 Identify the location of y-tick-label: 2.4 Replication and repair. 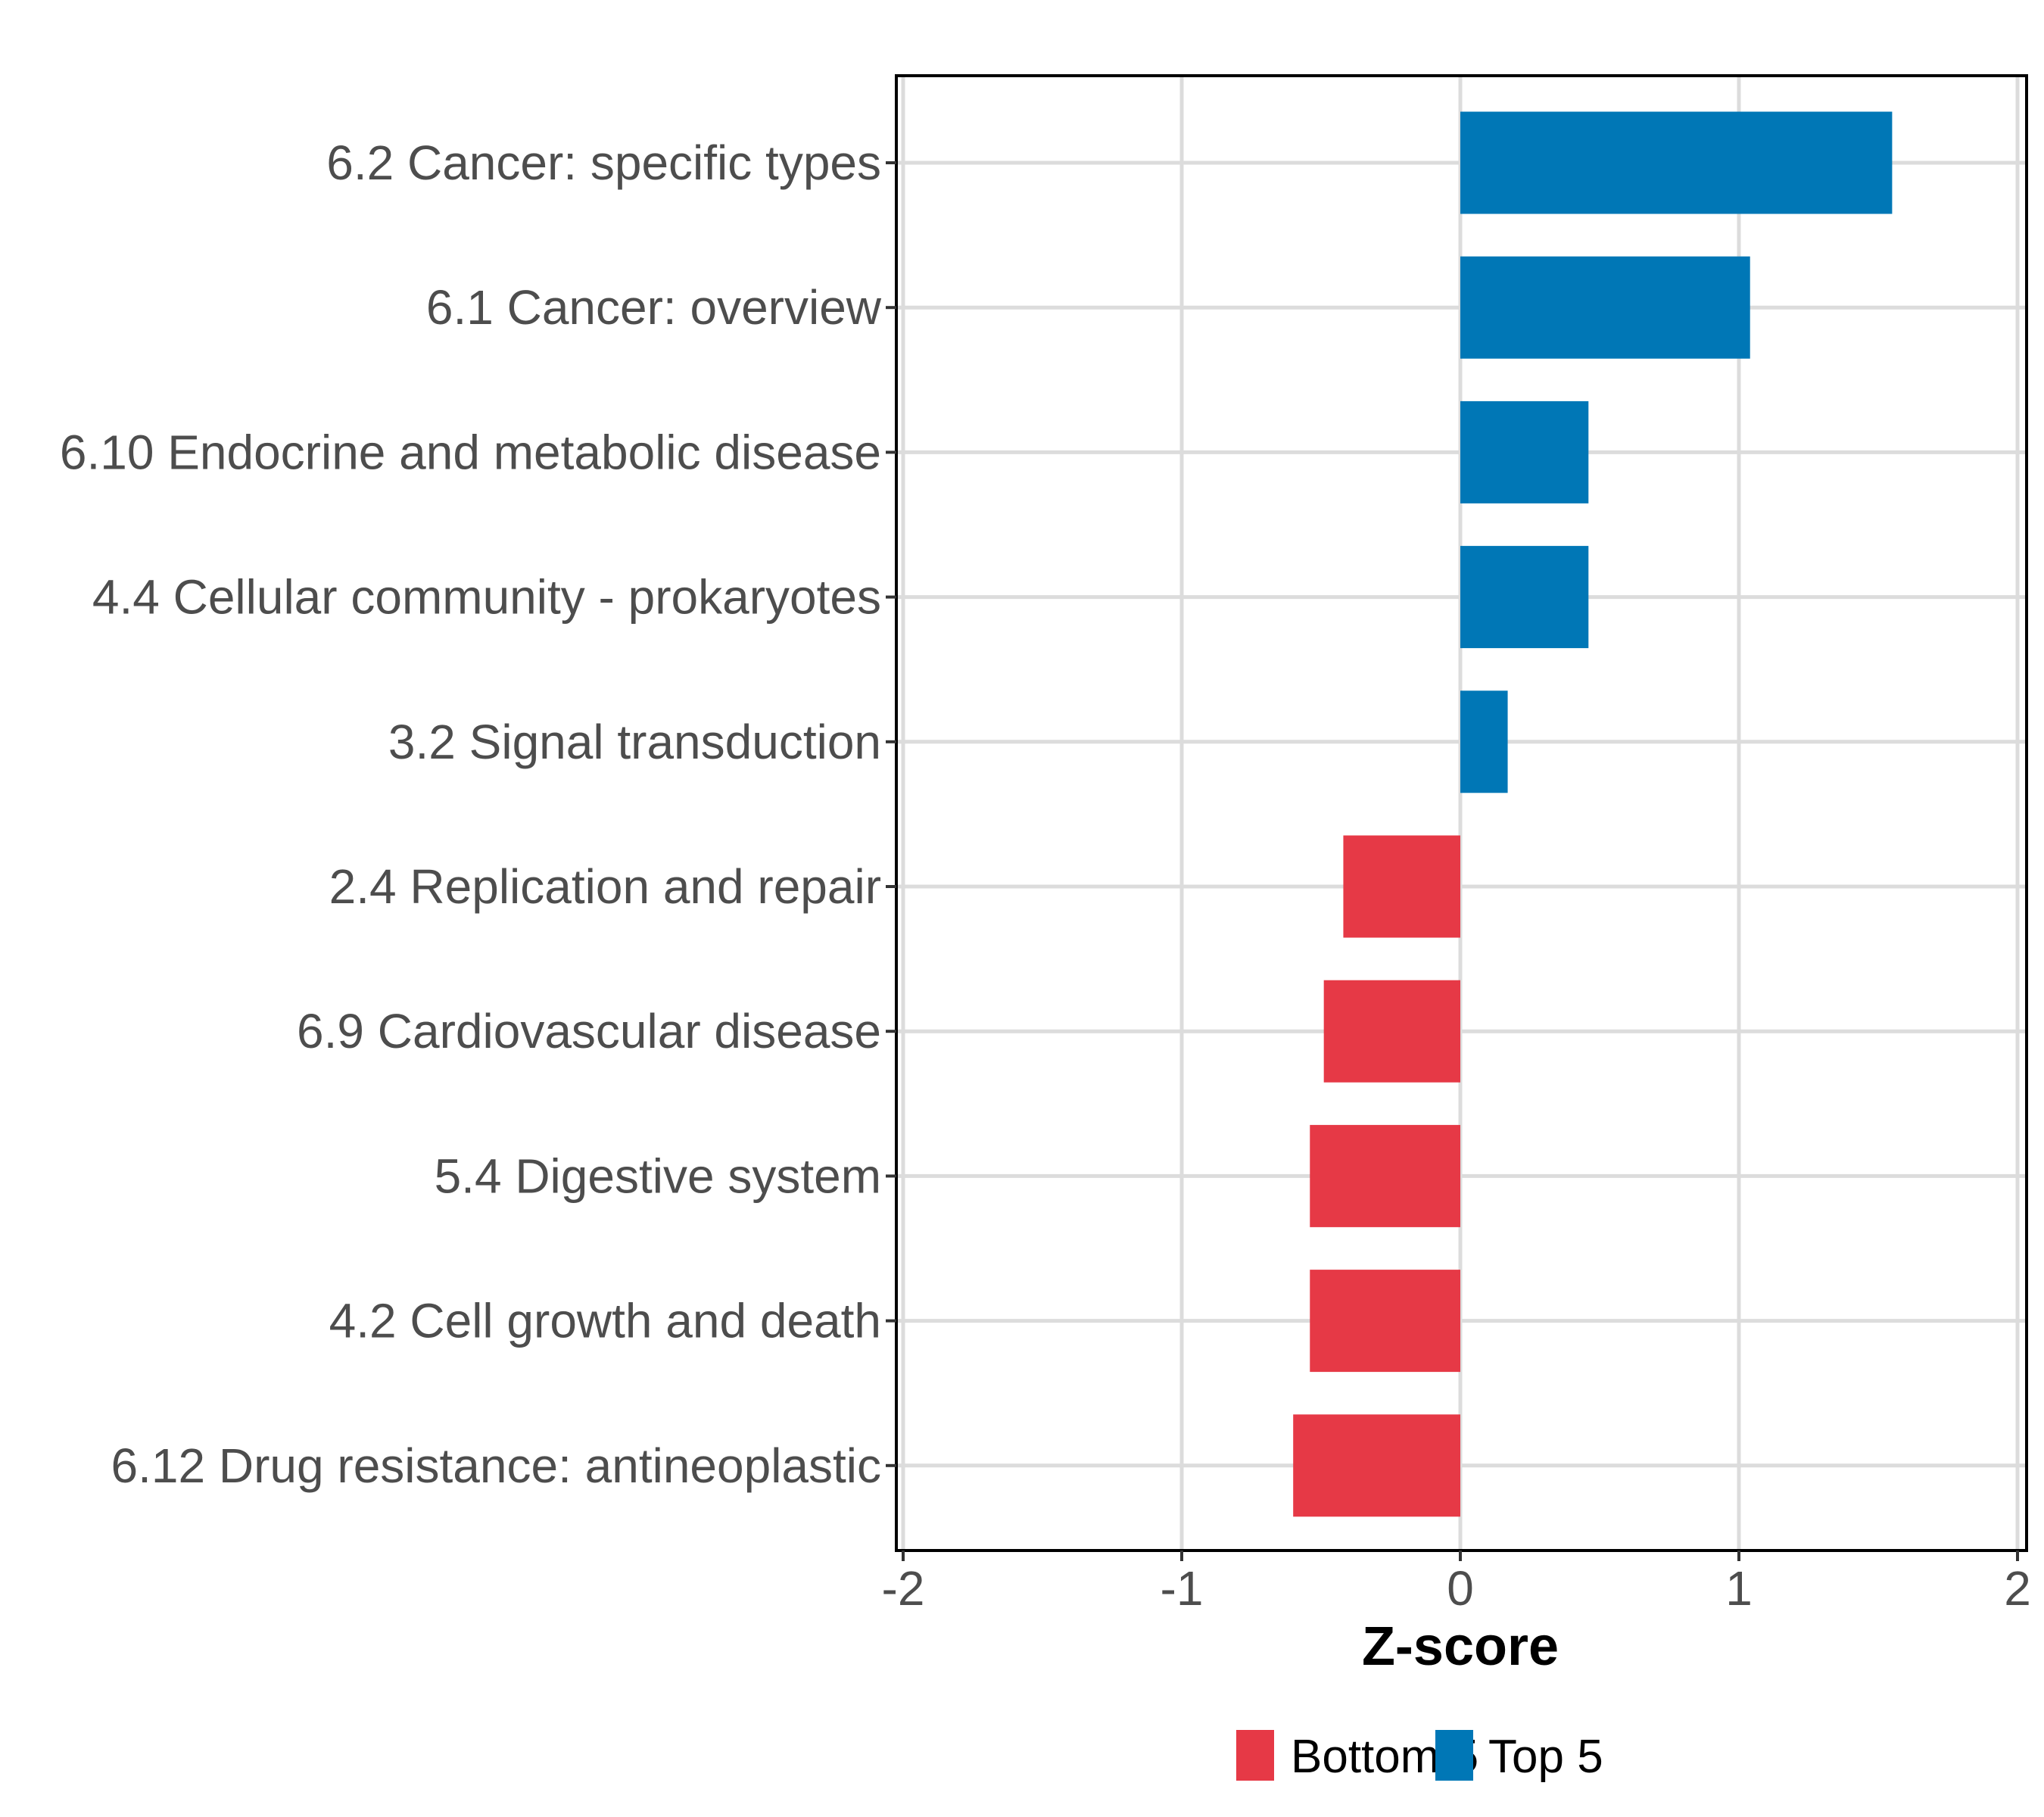
(605, 886).